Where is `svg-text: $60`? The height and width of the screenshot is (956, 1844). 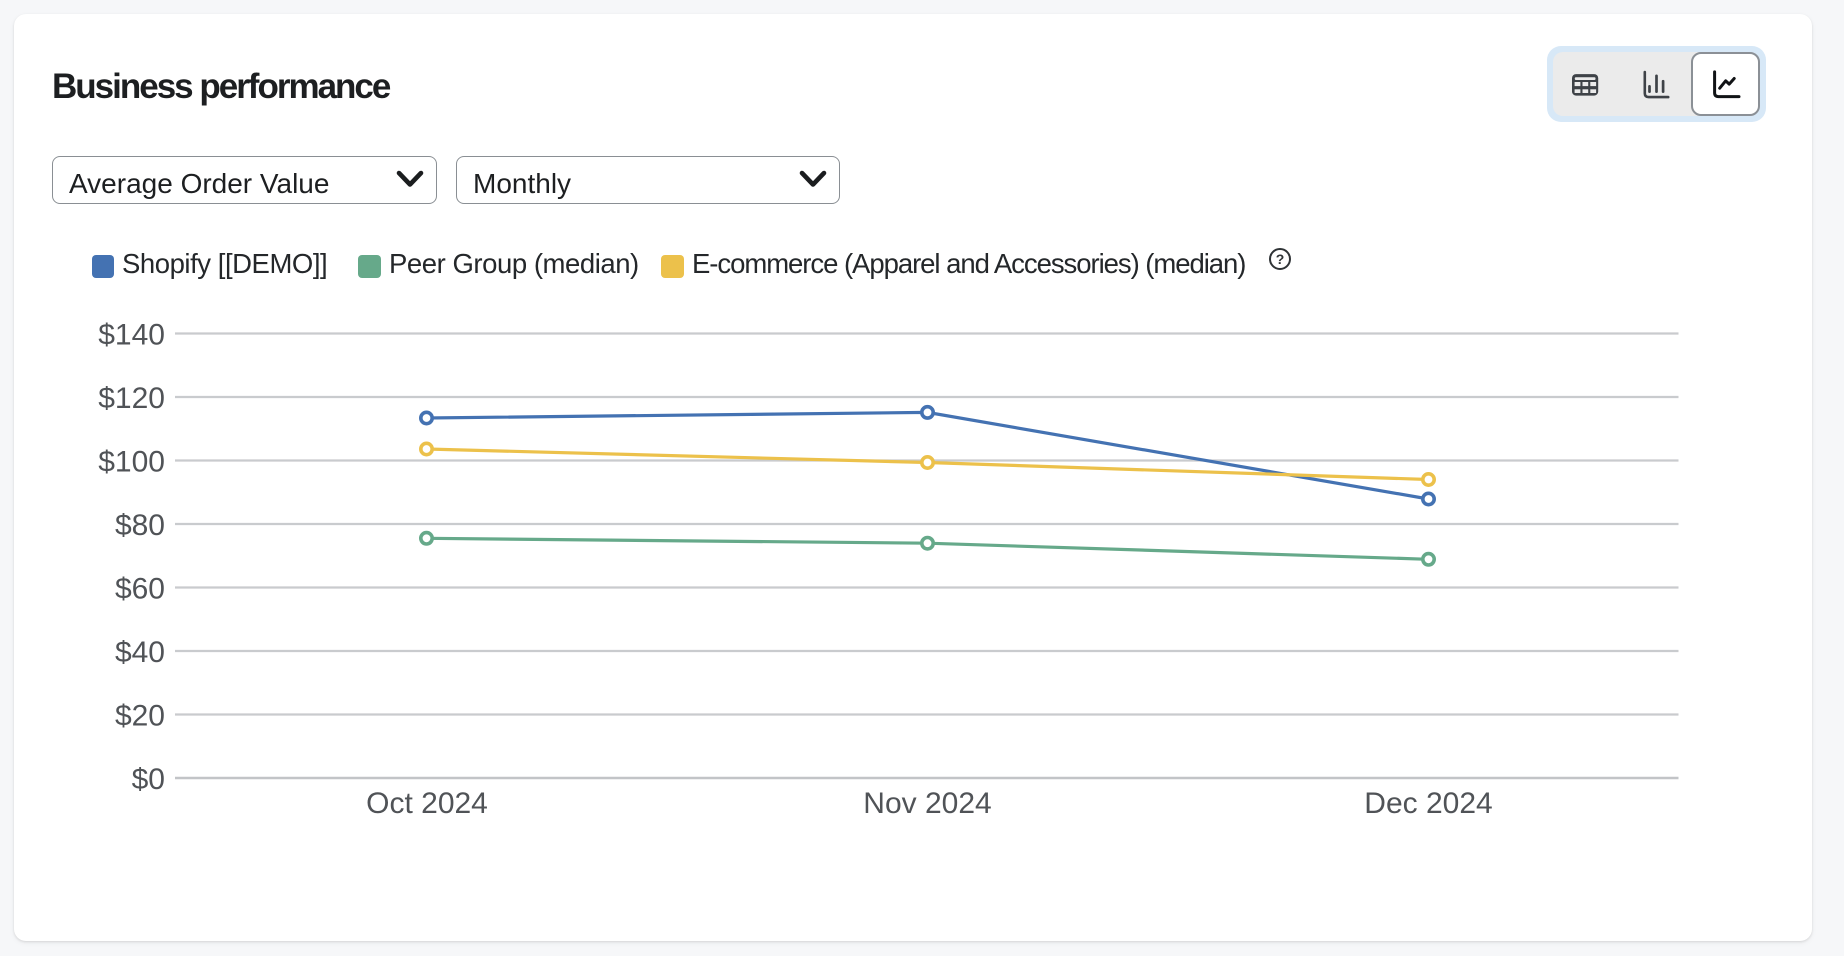
svg-text: $60 is located at coordinates (140, 588).